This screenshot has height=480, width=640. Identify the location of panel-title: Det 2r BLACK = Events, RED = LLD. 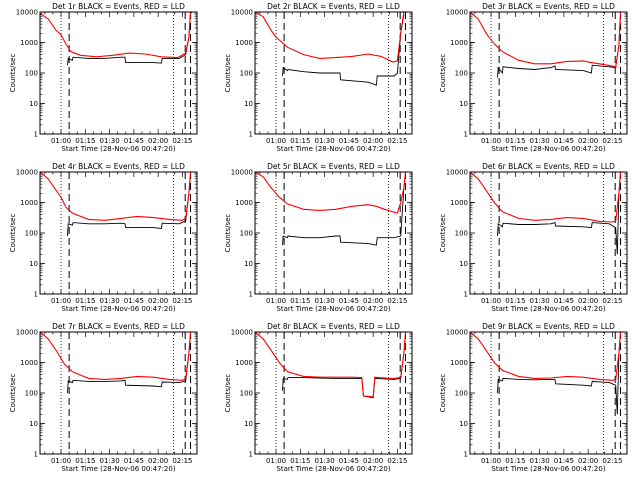
(333, 6).